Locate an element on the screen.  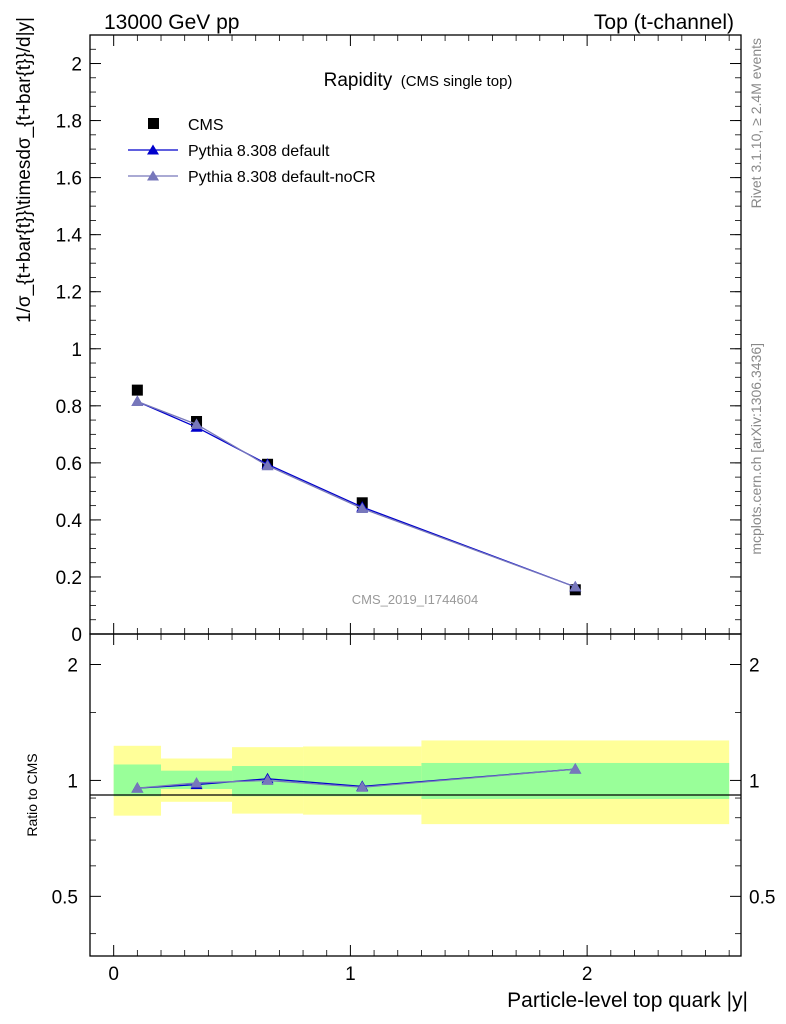
ratio-ytick-label: 0.5 is located at coordinates (65, 897).